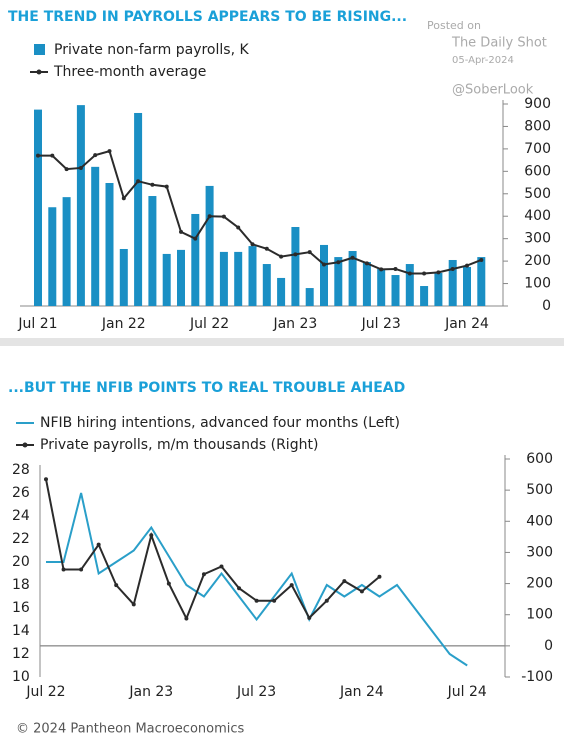 The image size is (564, 750). Describe the element at coordinates (37, 324) in the screenshot. I see `x-tick-label: Jul 21` at that location.